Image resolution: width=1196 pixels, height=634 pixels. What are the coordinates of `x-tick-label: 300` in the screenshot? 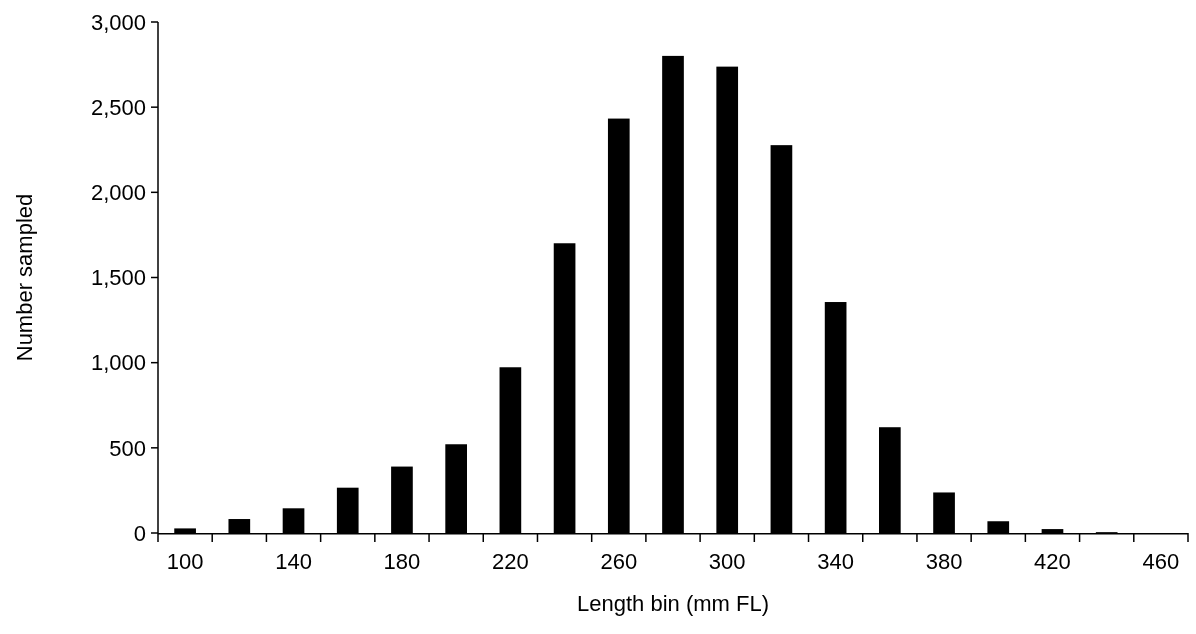 It's located at (727, 561).